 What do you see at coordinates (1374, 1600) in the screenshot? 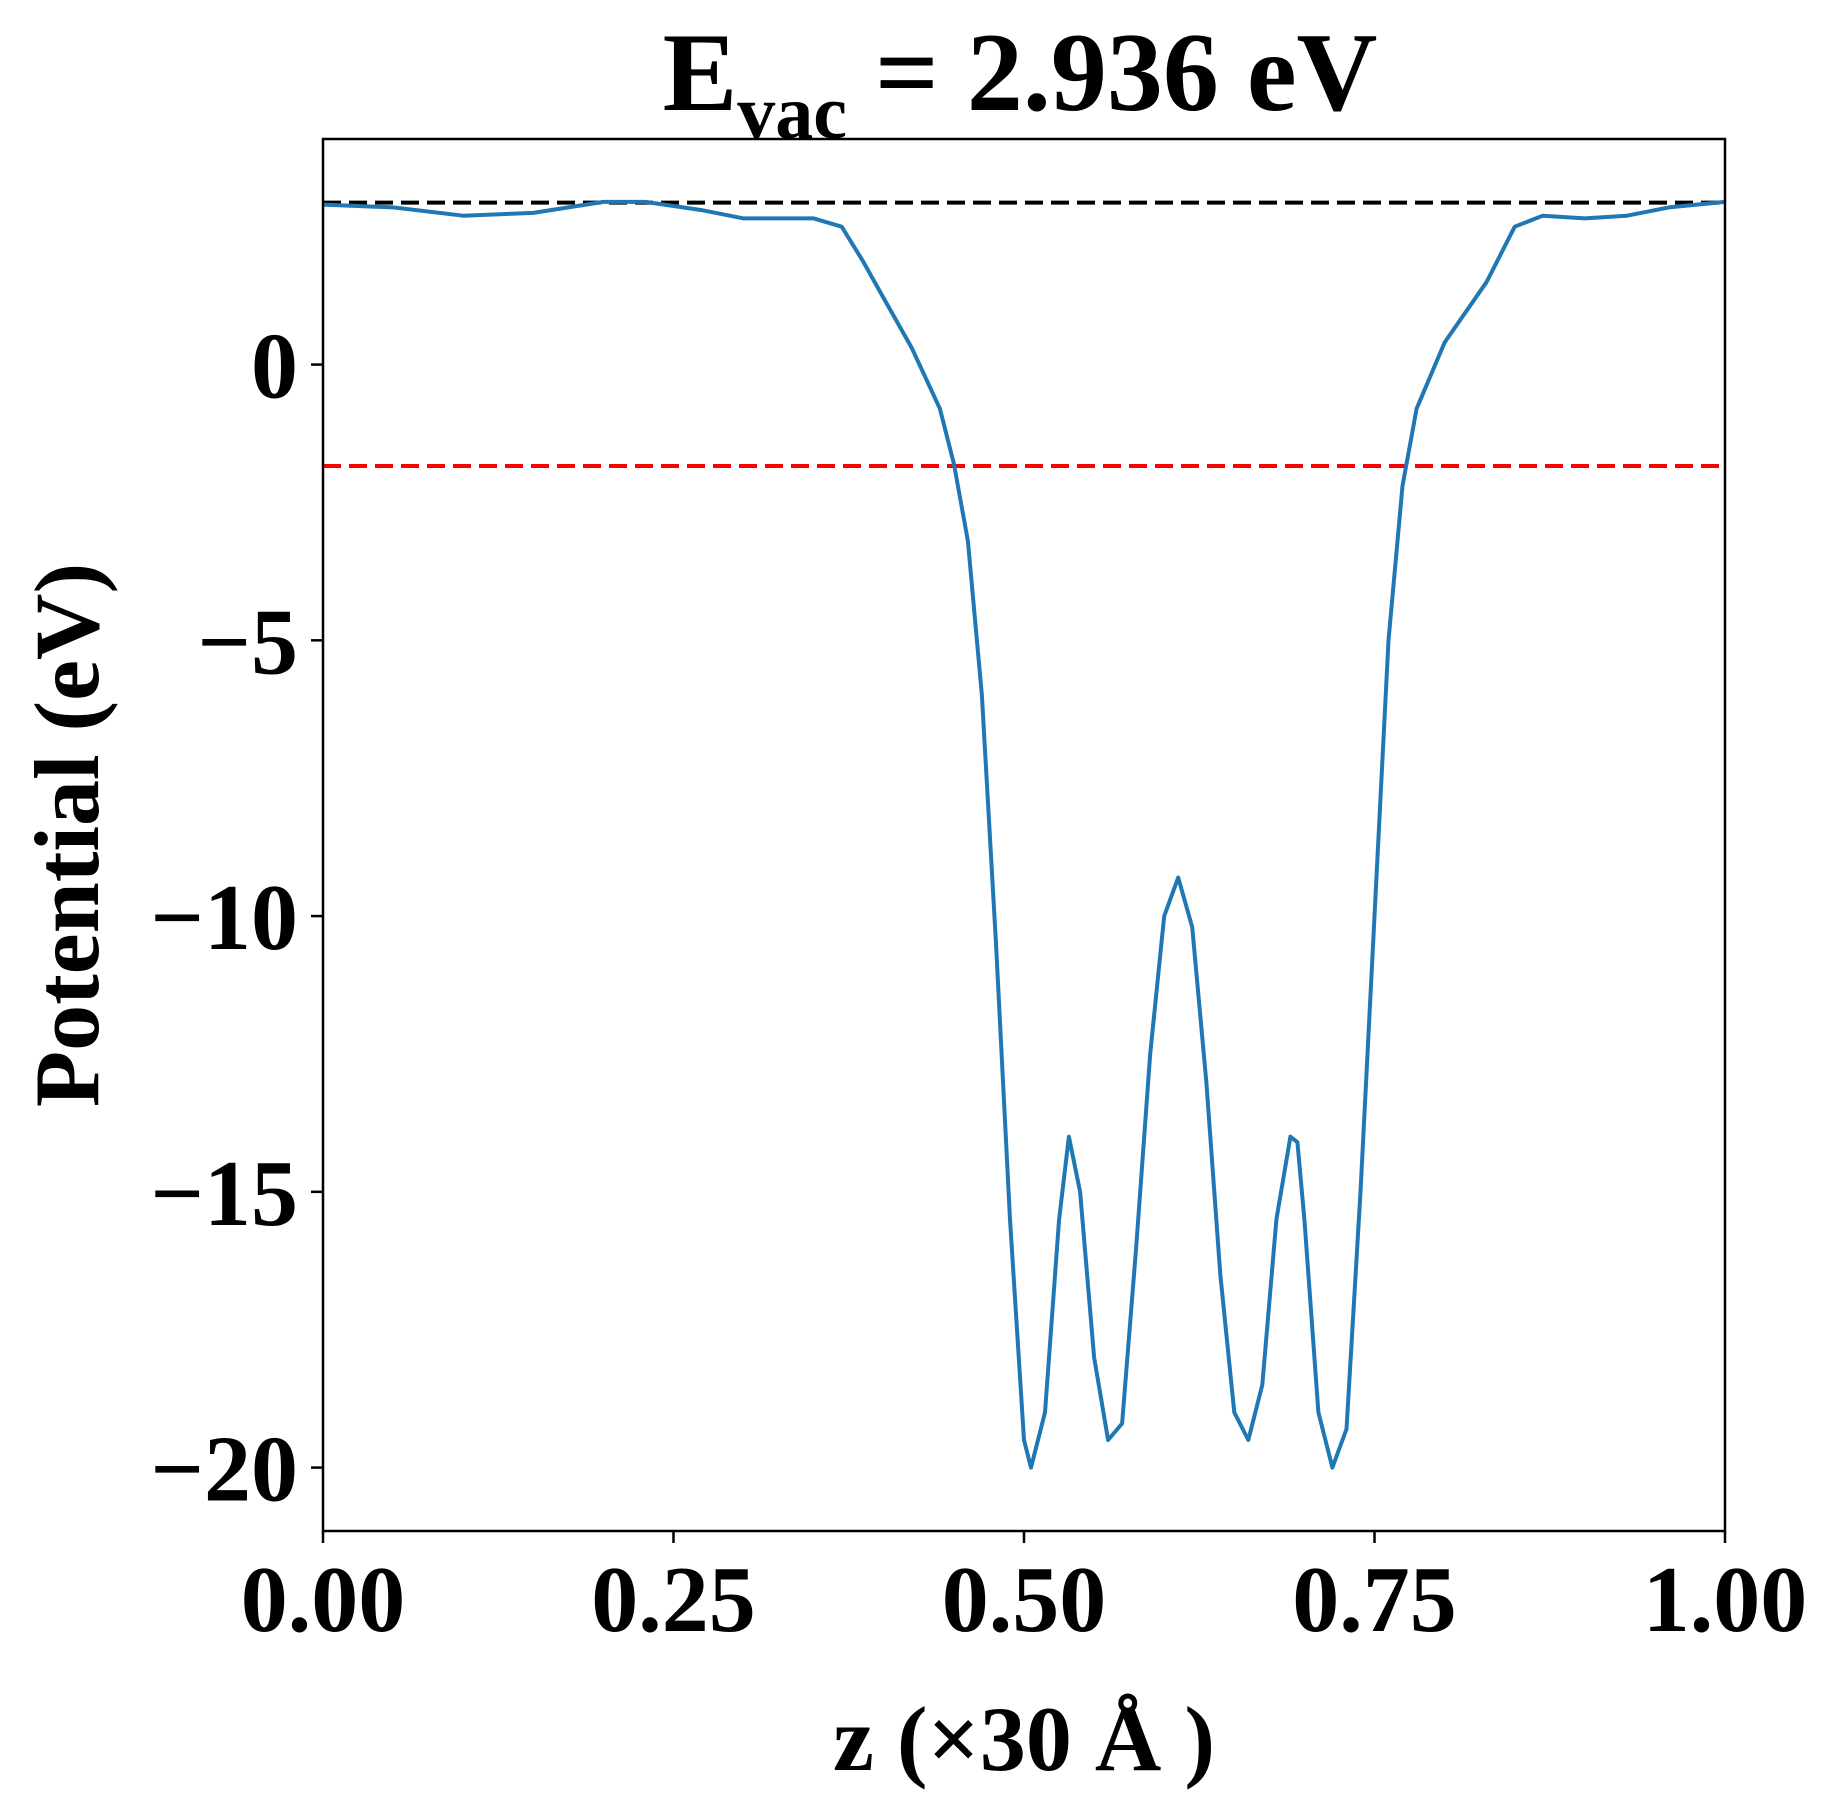
I see `x-tick-label: 0.75` at bounding box center [1374, 1600].